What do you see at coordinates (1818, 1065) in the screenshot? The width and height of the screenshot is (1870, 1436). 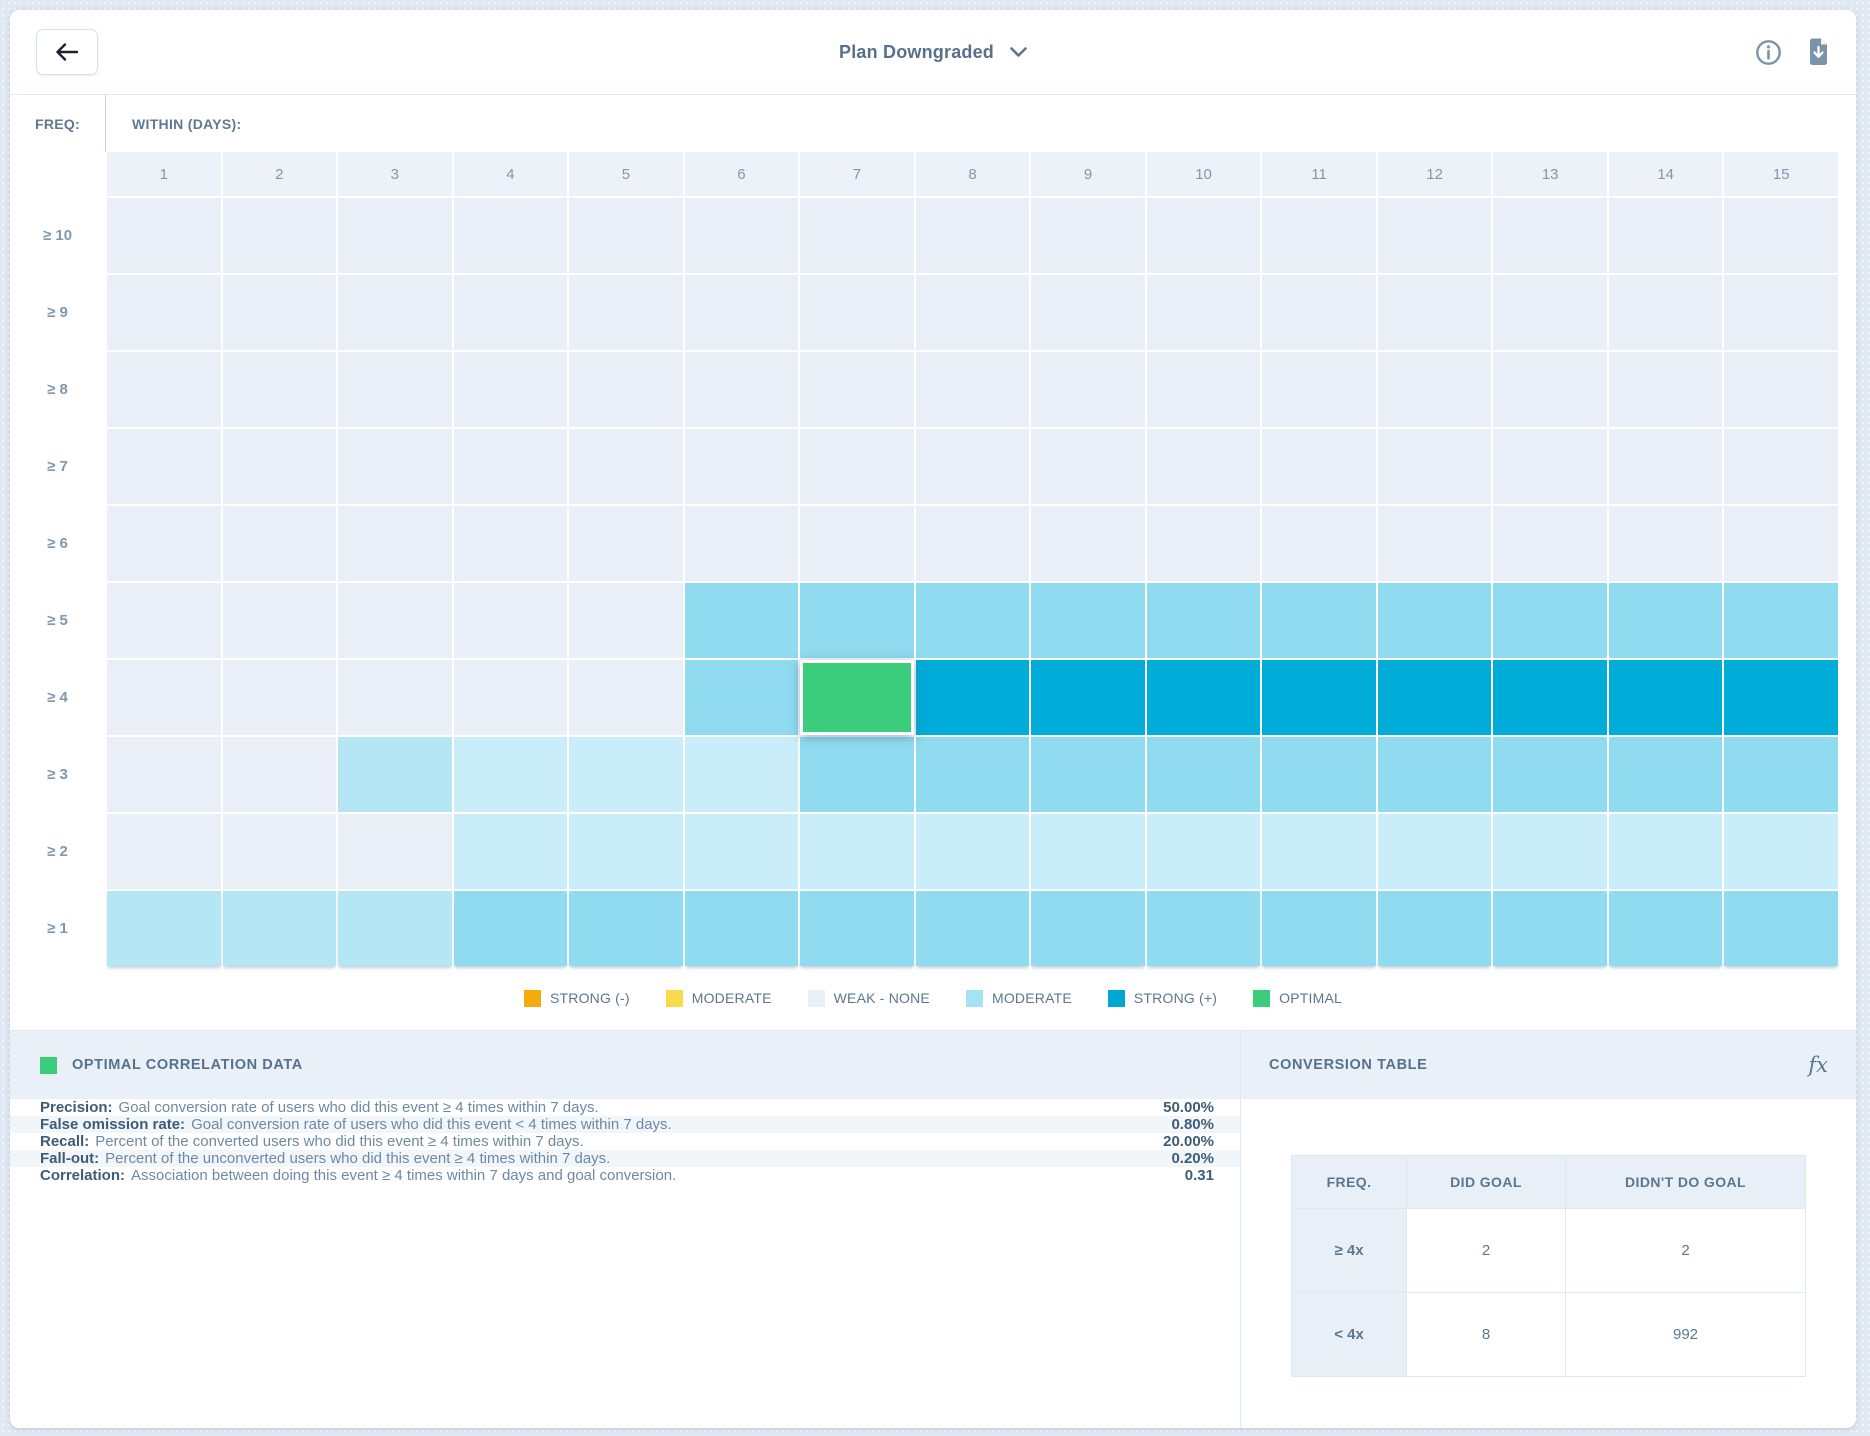 I see `formula-fx-icon: fx` at bounding box center [1818, 1065].